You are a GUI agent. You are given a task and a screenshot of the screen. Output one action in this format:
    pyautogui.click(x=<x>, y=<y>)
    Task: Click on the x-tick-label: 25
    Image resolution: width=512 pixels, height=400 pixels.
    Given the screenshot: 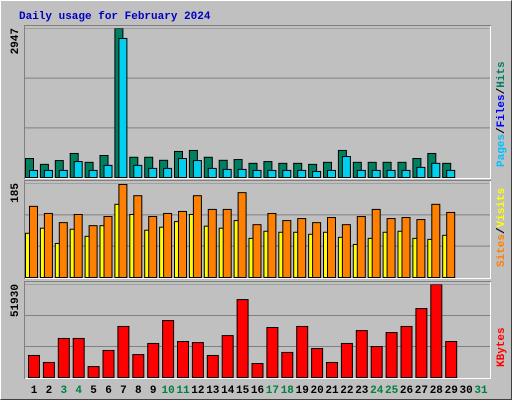 What is the action you would take?
    pyautogui.click(x=392, y=391)
    